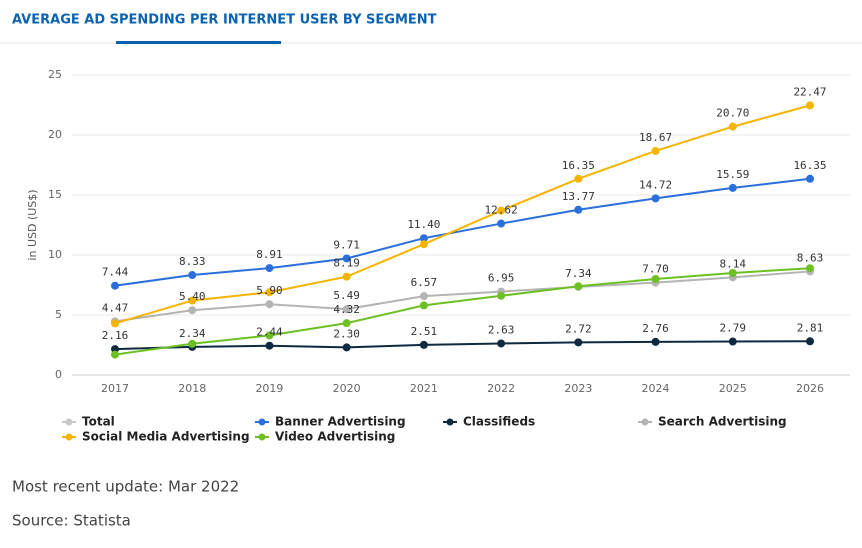 The height and width of the screenshot is (548, 862). I want to click on value-label: 2.30, so click(346, 333).